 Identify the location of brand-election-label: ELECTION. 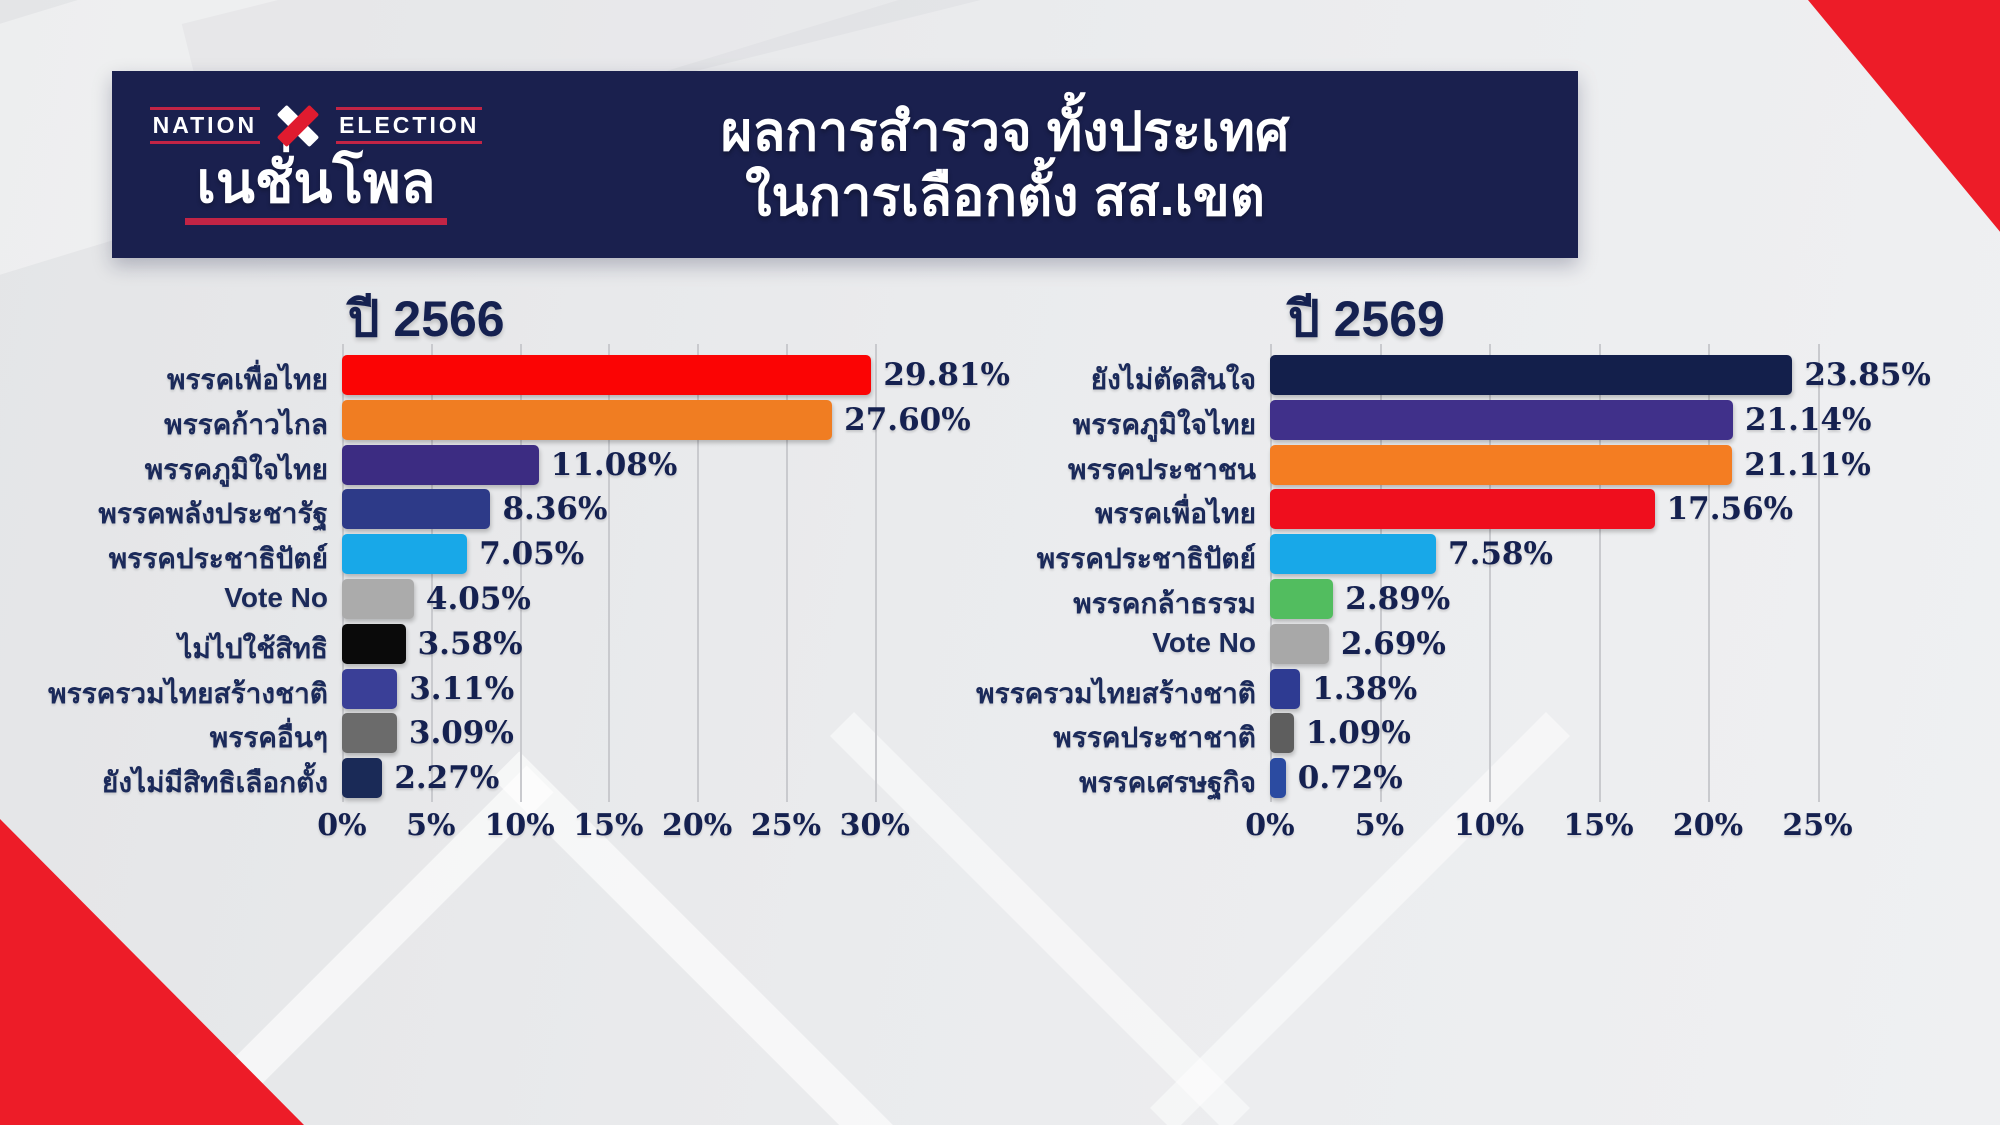
(409, 125).